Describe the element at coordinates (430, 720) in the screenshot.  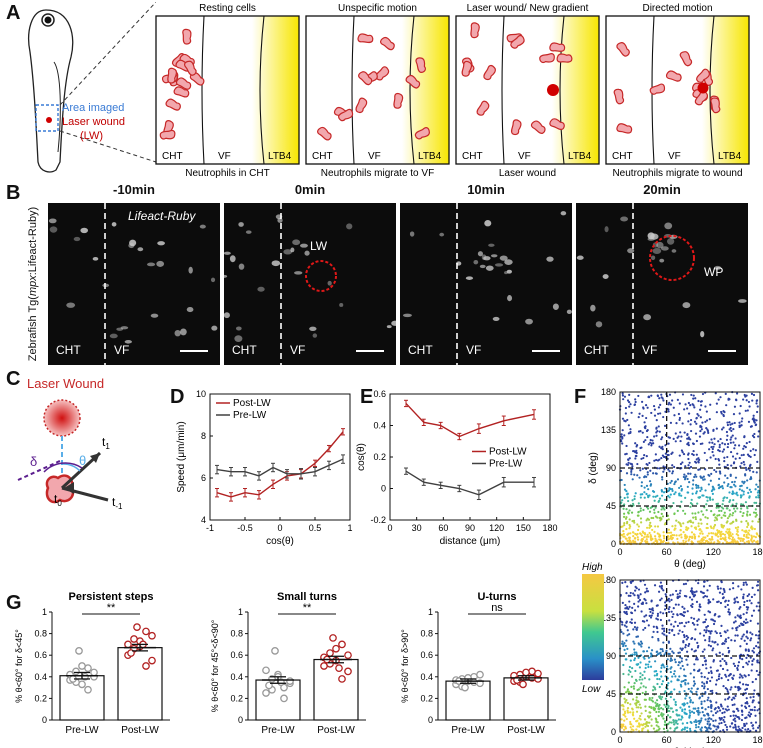
I see `y-tick-label: 0` at that location.